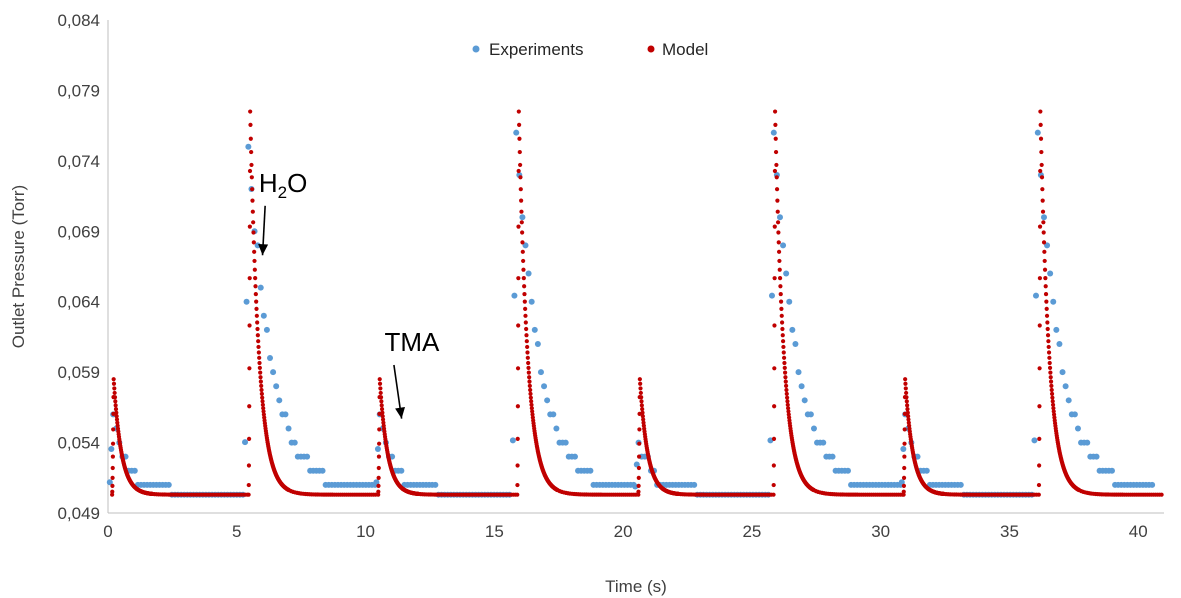  What do you see at coordinates (107, 531) in the screenshot?
I see `x-tick-label: 0` at bounding box center [107, 531].